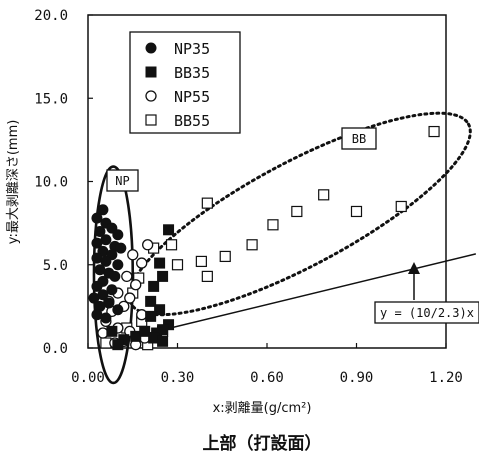 The image size is (479, 461). I want to click on series-bb35, so click(140, 287).